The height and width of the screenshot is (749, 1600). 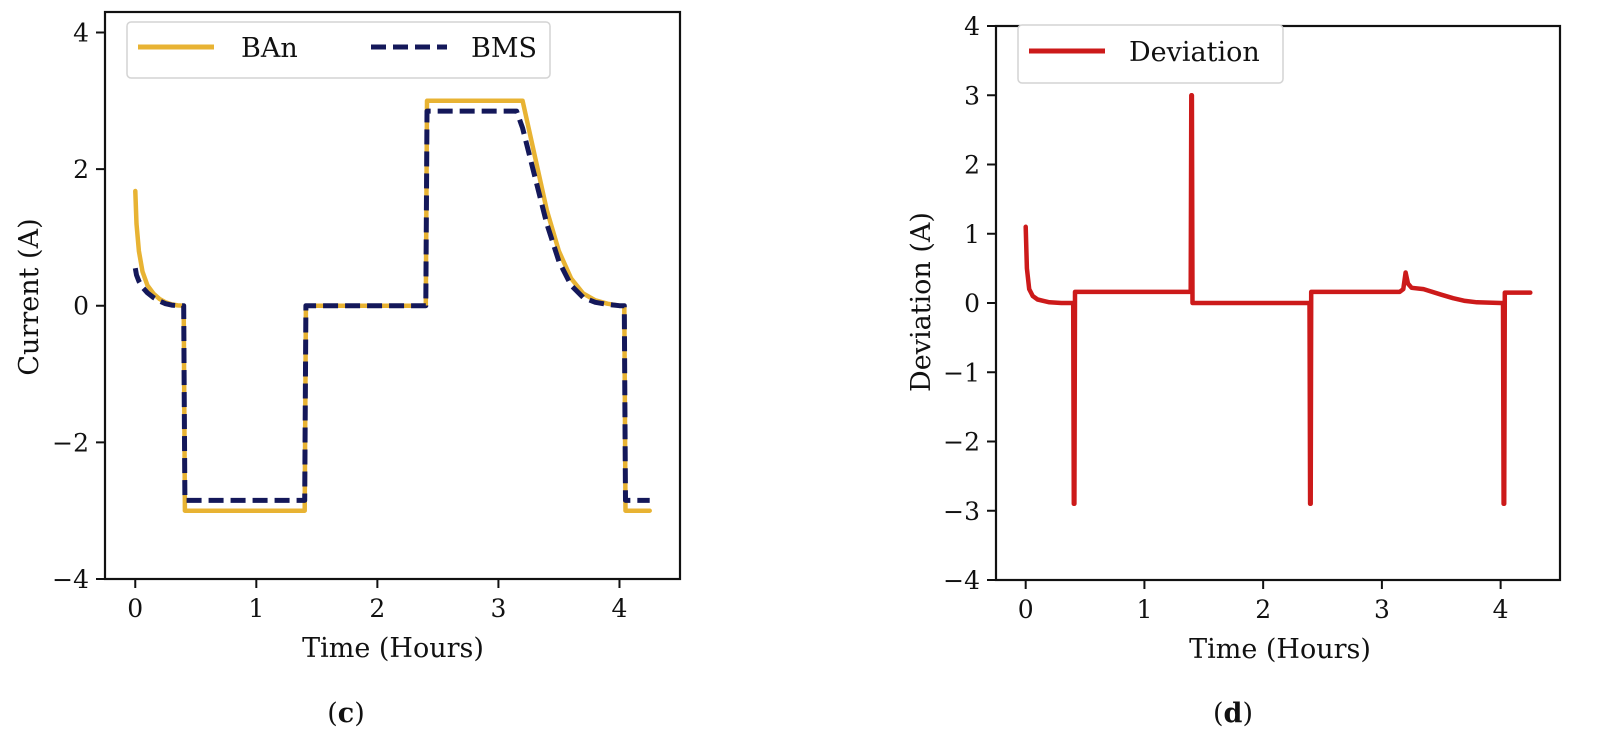 What do you see at coordinates (961, 442) in the screenshot?
I see `deviation-y-tick-label: −2` at bounding box center [961, 442].